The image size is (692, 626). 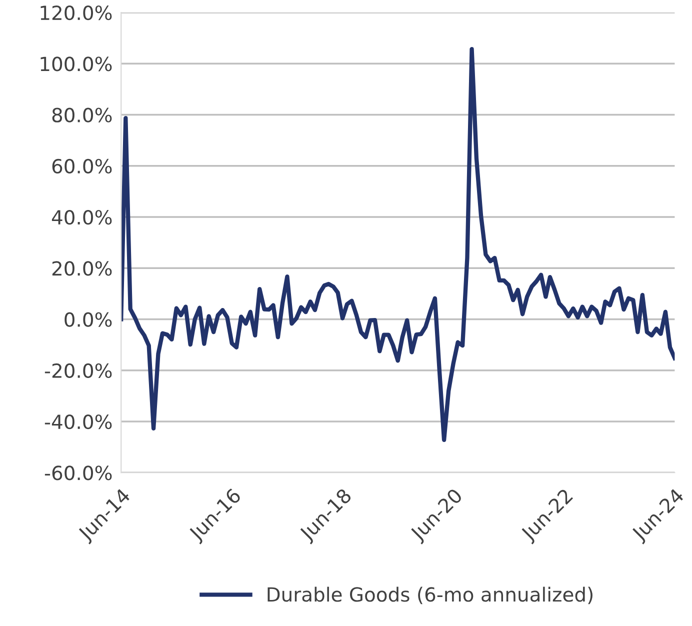 What do you see at coordinates (82, 268) in the screenshot?
I see `y-tick-label: 20.0%` at bounding box center [82, 268].